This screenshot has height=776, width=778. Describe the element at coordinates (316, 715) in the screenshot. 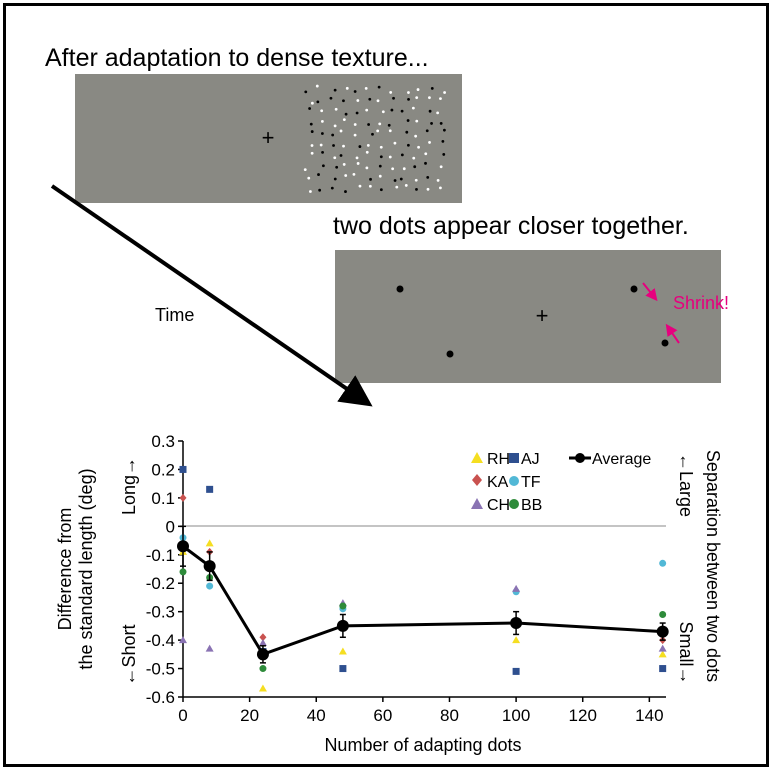

I see `x-tick-label: 40` at that location.